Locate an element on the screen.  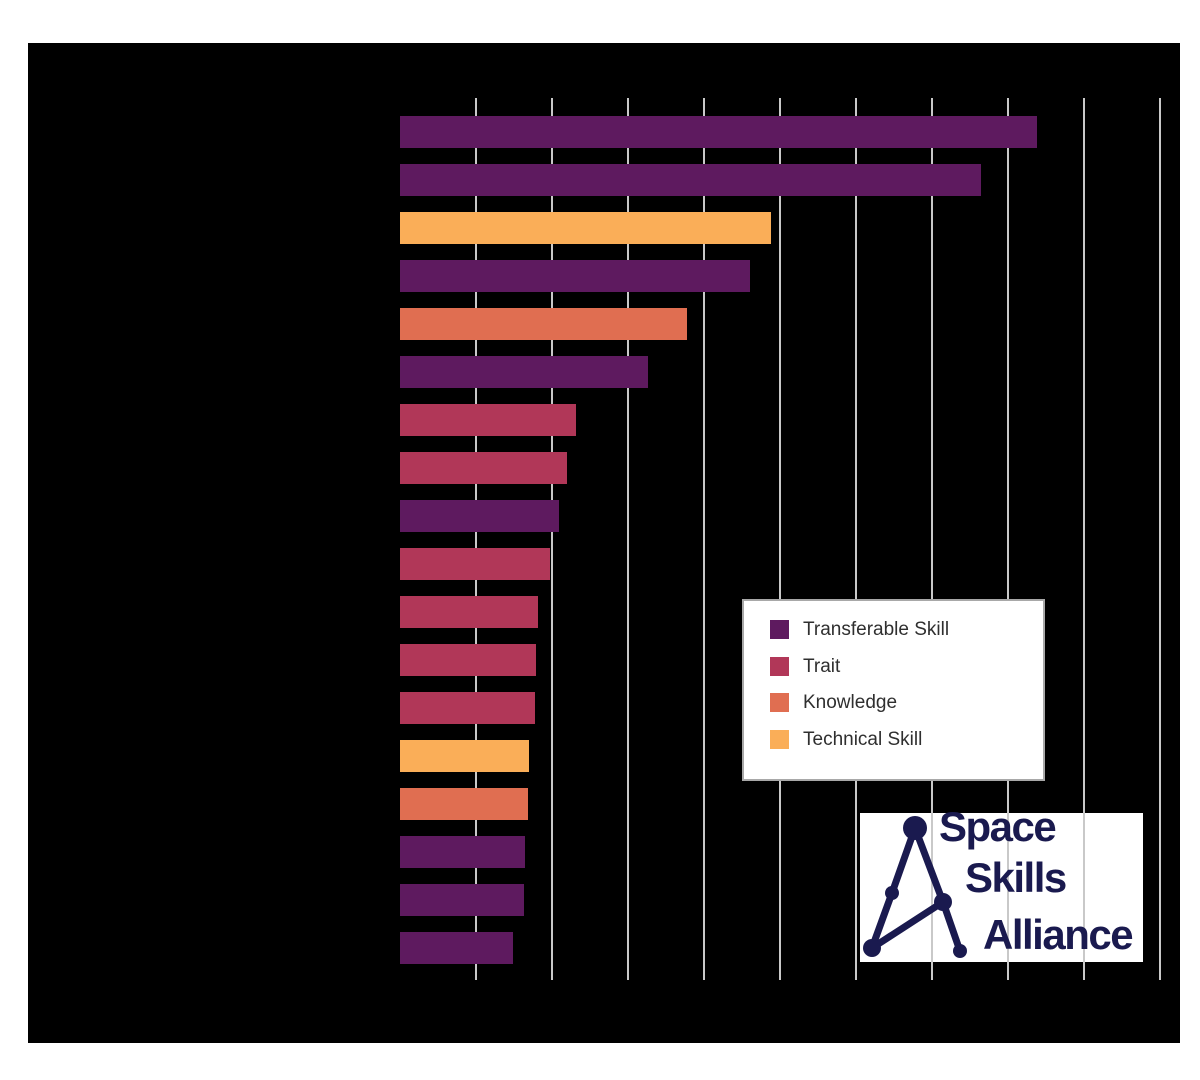
legend-item: Knowledge is located at coordinates (834, 703).